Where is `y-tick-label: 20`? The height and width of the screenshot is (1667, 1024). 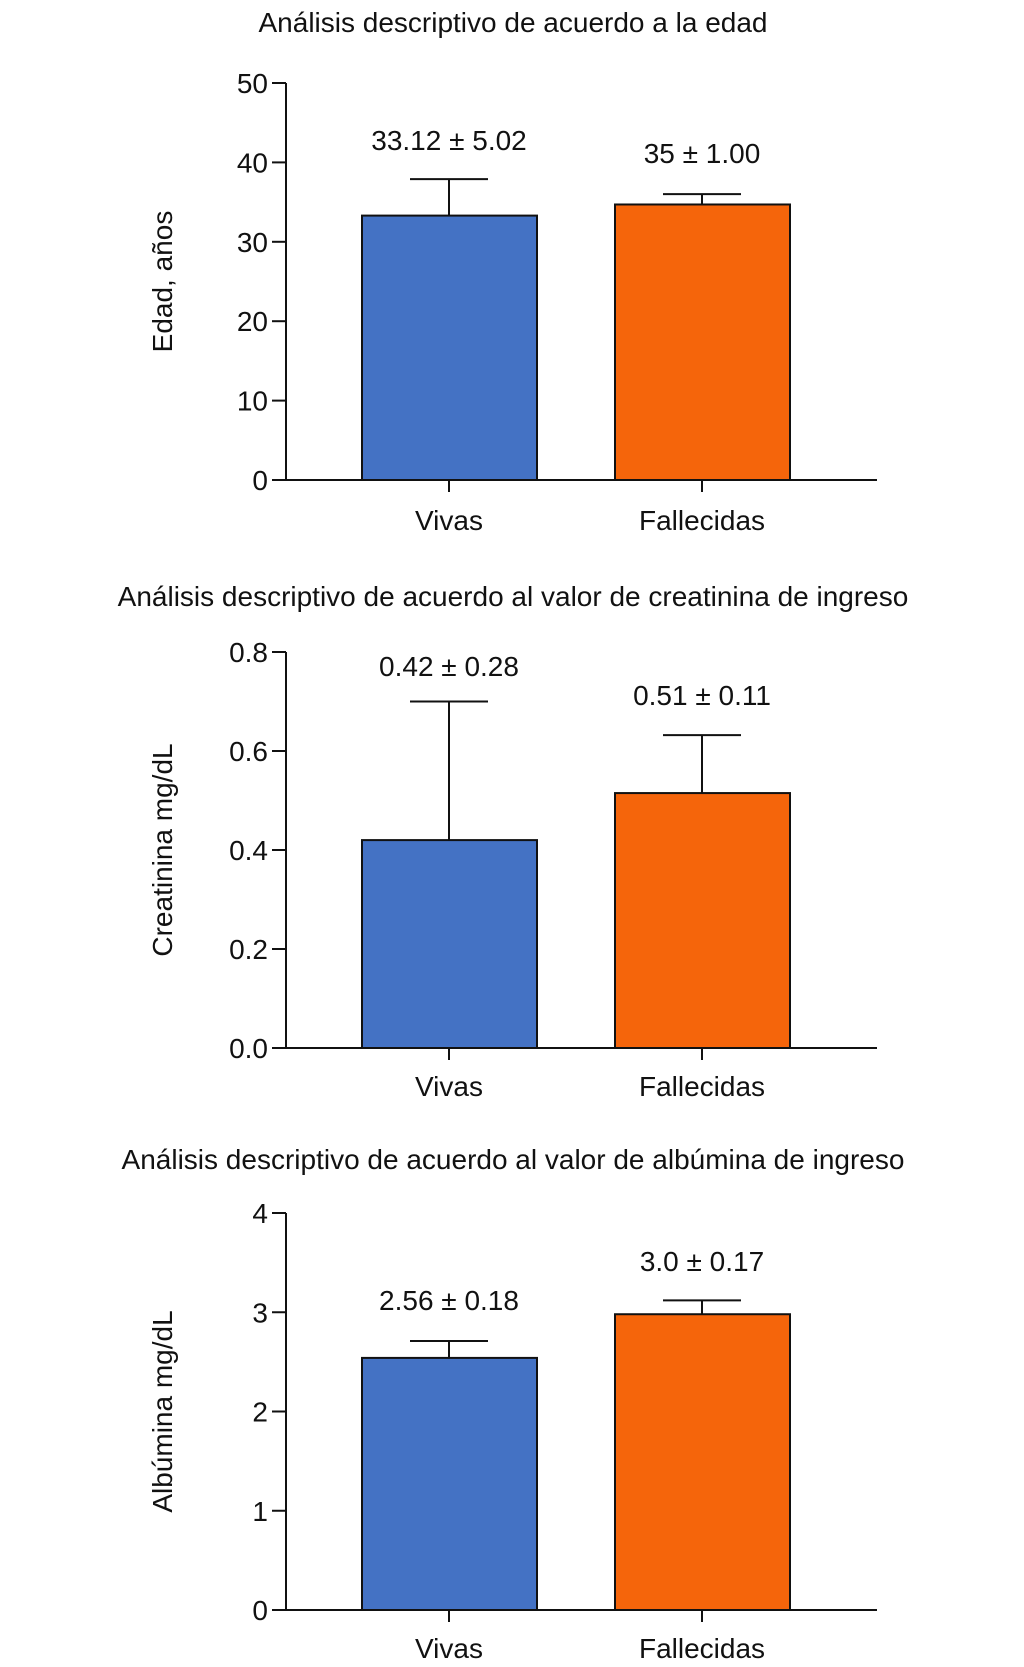 y-tick-label: 20 is located at coordinates (252, 321).